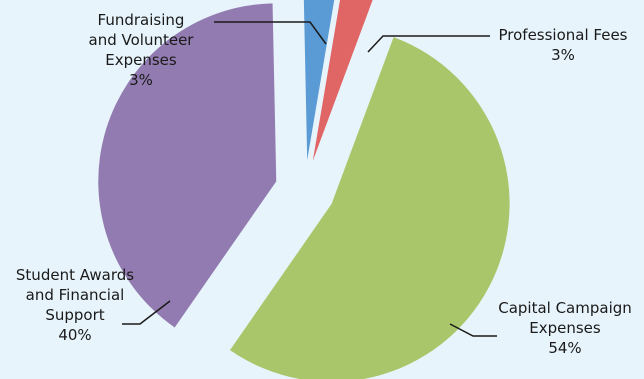 This screenshot has height=379, width=644. Describe the element at coordinates (146, 312) in the screenshot. I see `leader-line-student-awards` at that location.